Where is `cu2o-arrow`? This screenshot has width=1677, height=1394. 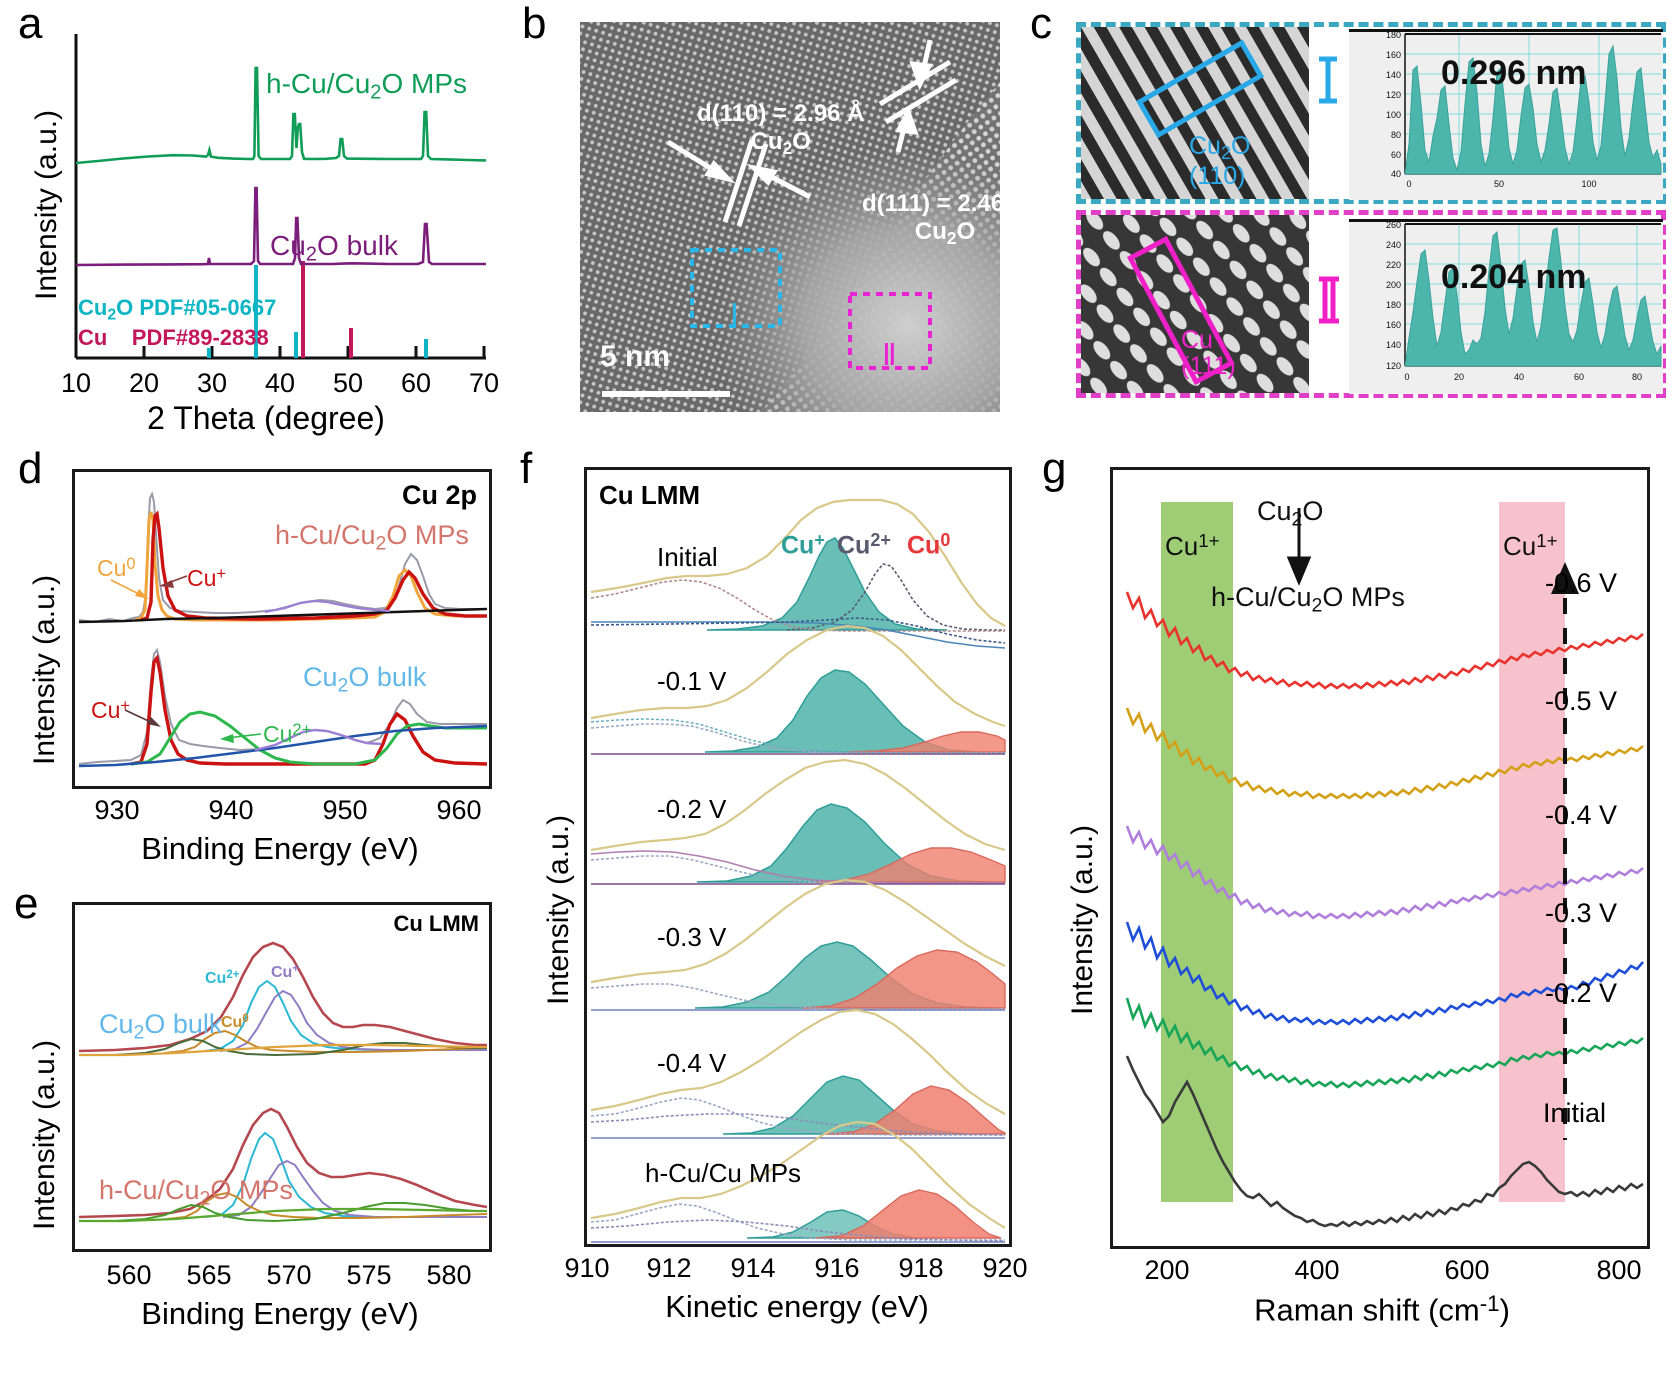 cu2o-arrow is located at coordinates (1299, 547).